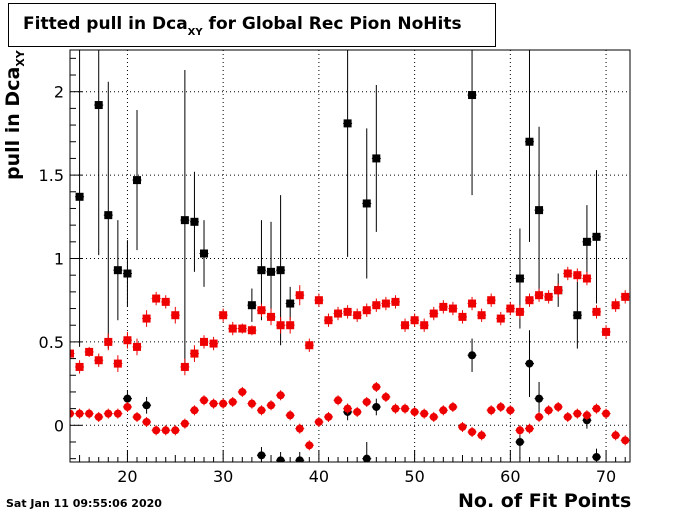 Image resolution: width=700 pixels, height=514 pixels. Describe the element at coordinates (105, 24) in the screenshot. I see `chart-title-main: Fitted pull in Dca` at that location.